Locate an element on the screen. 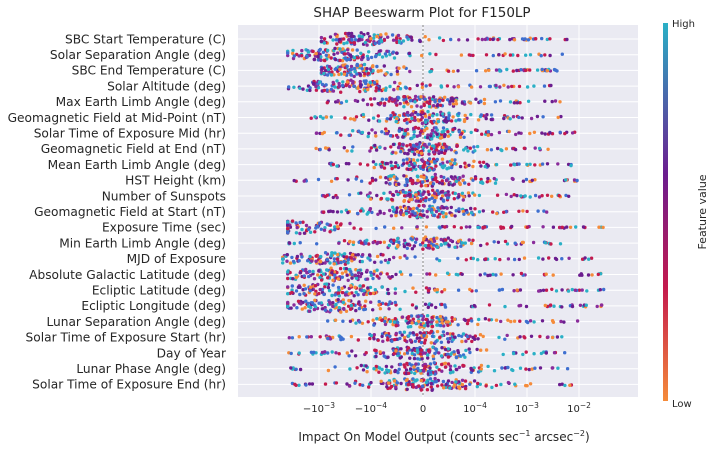  feature-label: HST Height (km) is located at coordinates (175, 181).